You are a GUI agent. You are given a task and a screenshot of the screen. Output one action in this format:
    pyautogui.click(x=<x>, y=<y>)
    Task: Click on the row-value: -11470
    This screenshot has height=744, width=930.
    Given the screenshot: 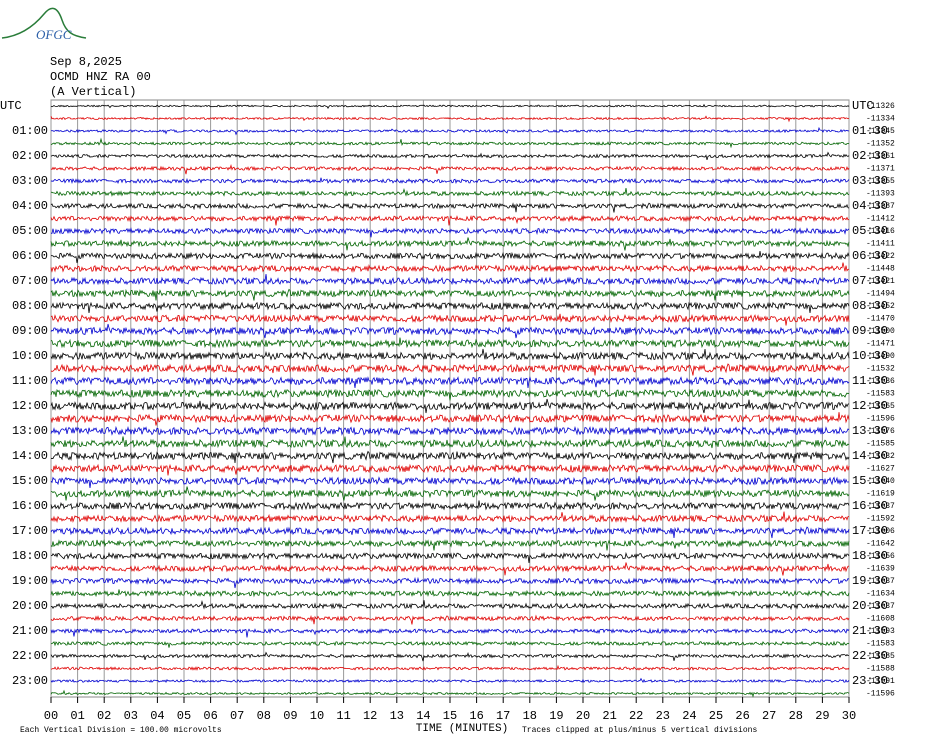 What is the action you would take?
    pyautogui.click(x=880, y=319)
    